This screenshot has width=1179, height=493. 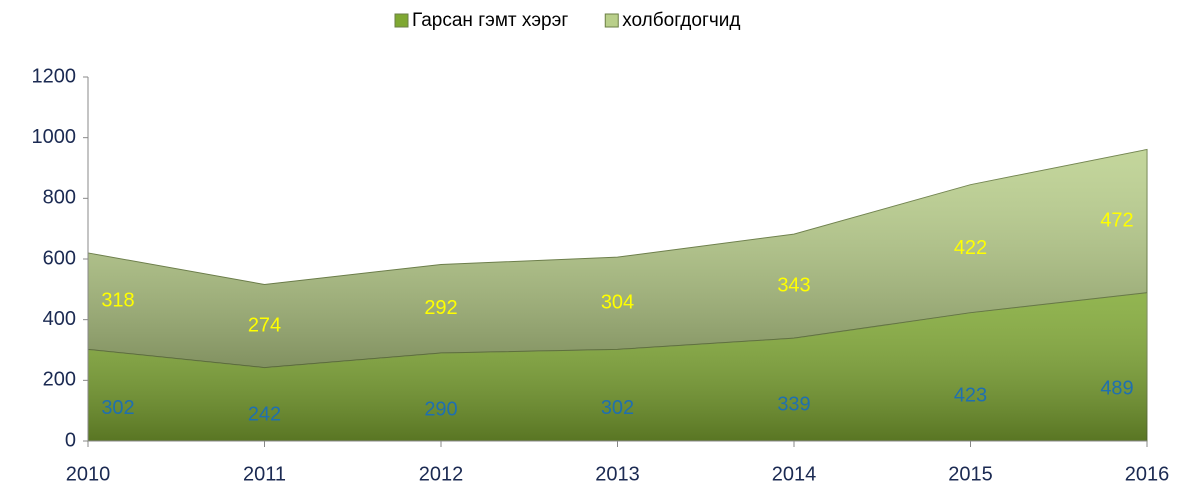 I want to click on data-label: 242, so click(x=264, y=415).